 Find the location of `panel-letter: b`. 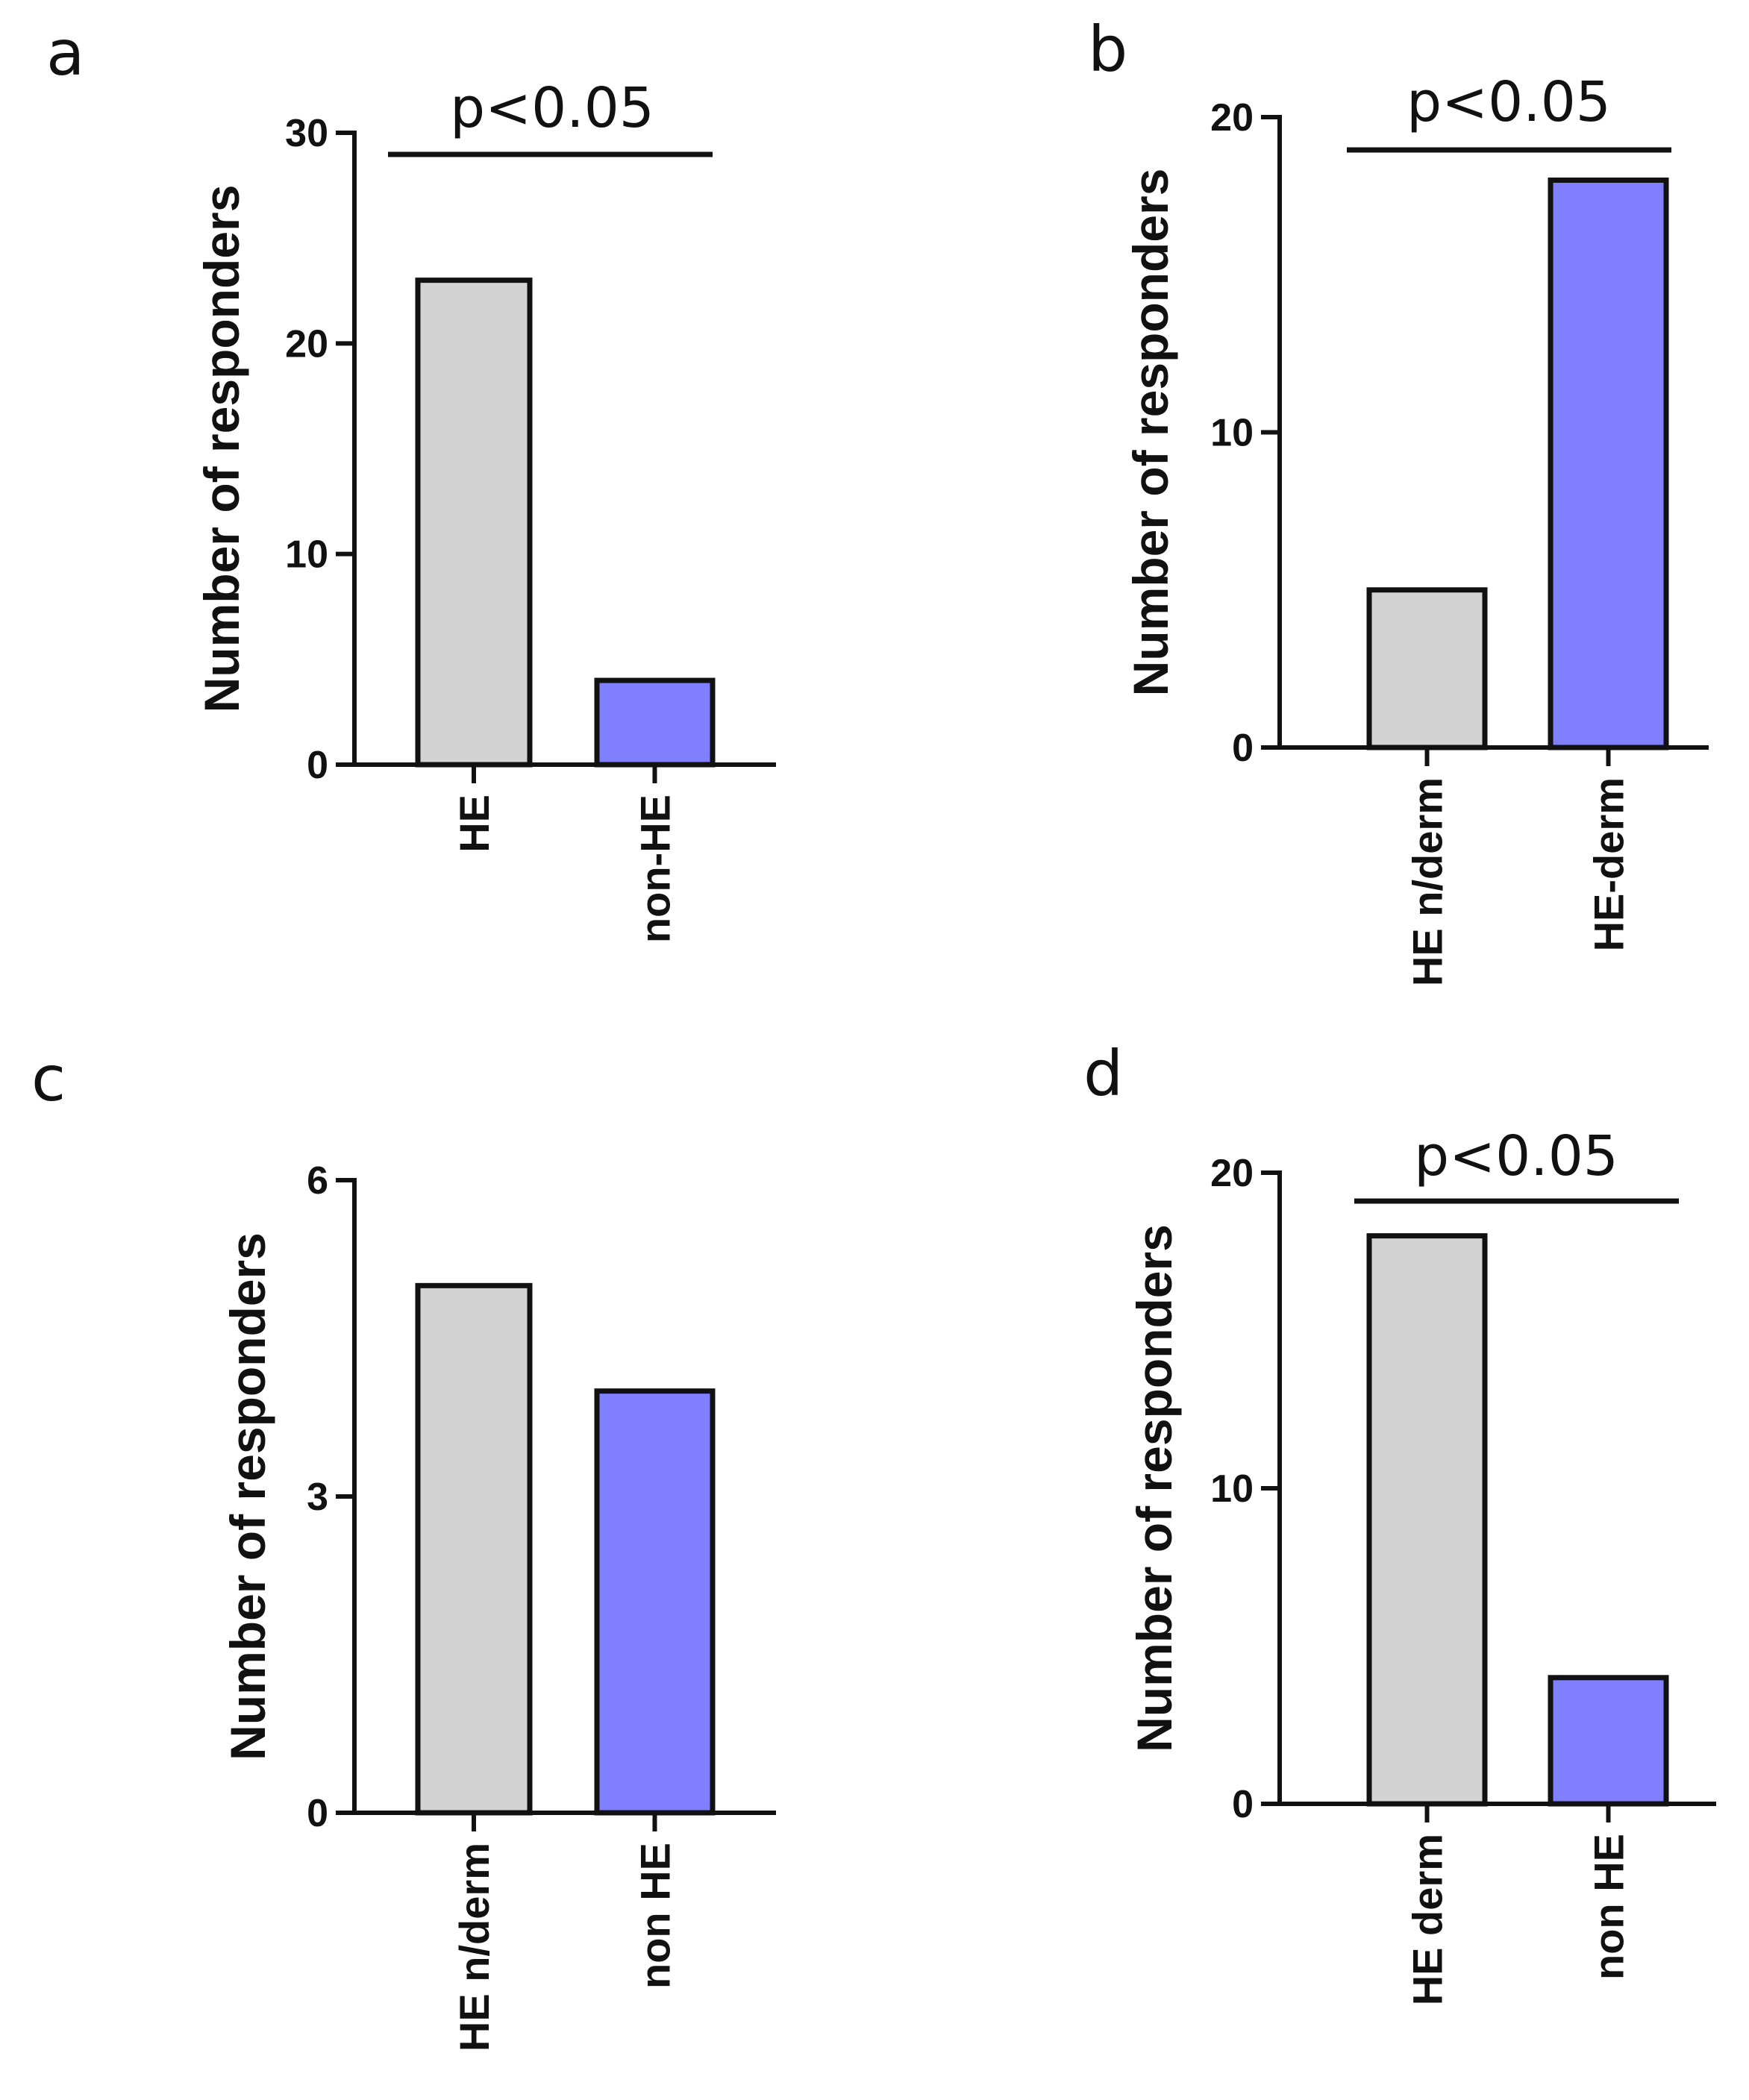

panel-letter: b is located at coordinates (1107, 49).